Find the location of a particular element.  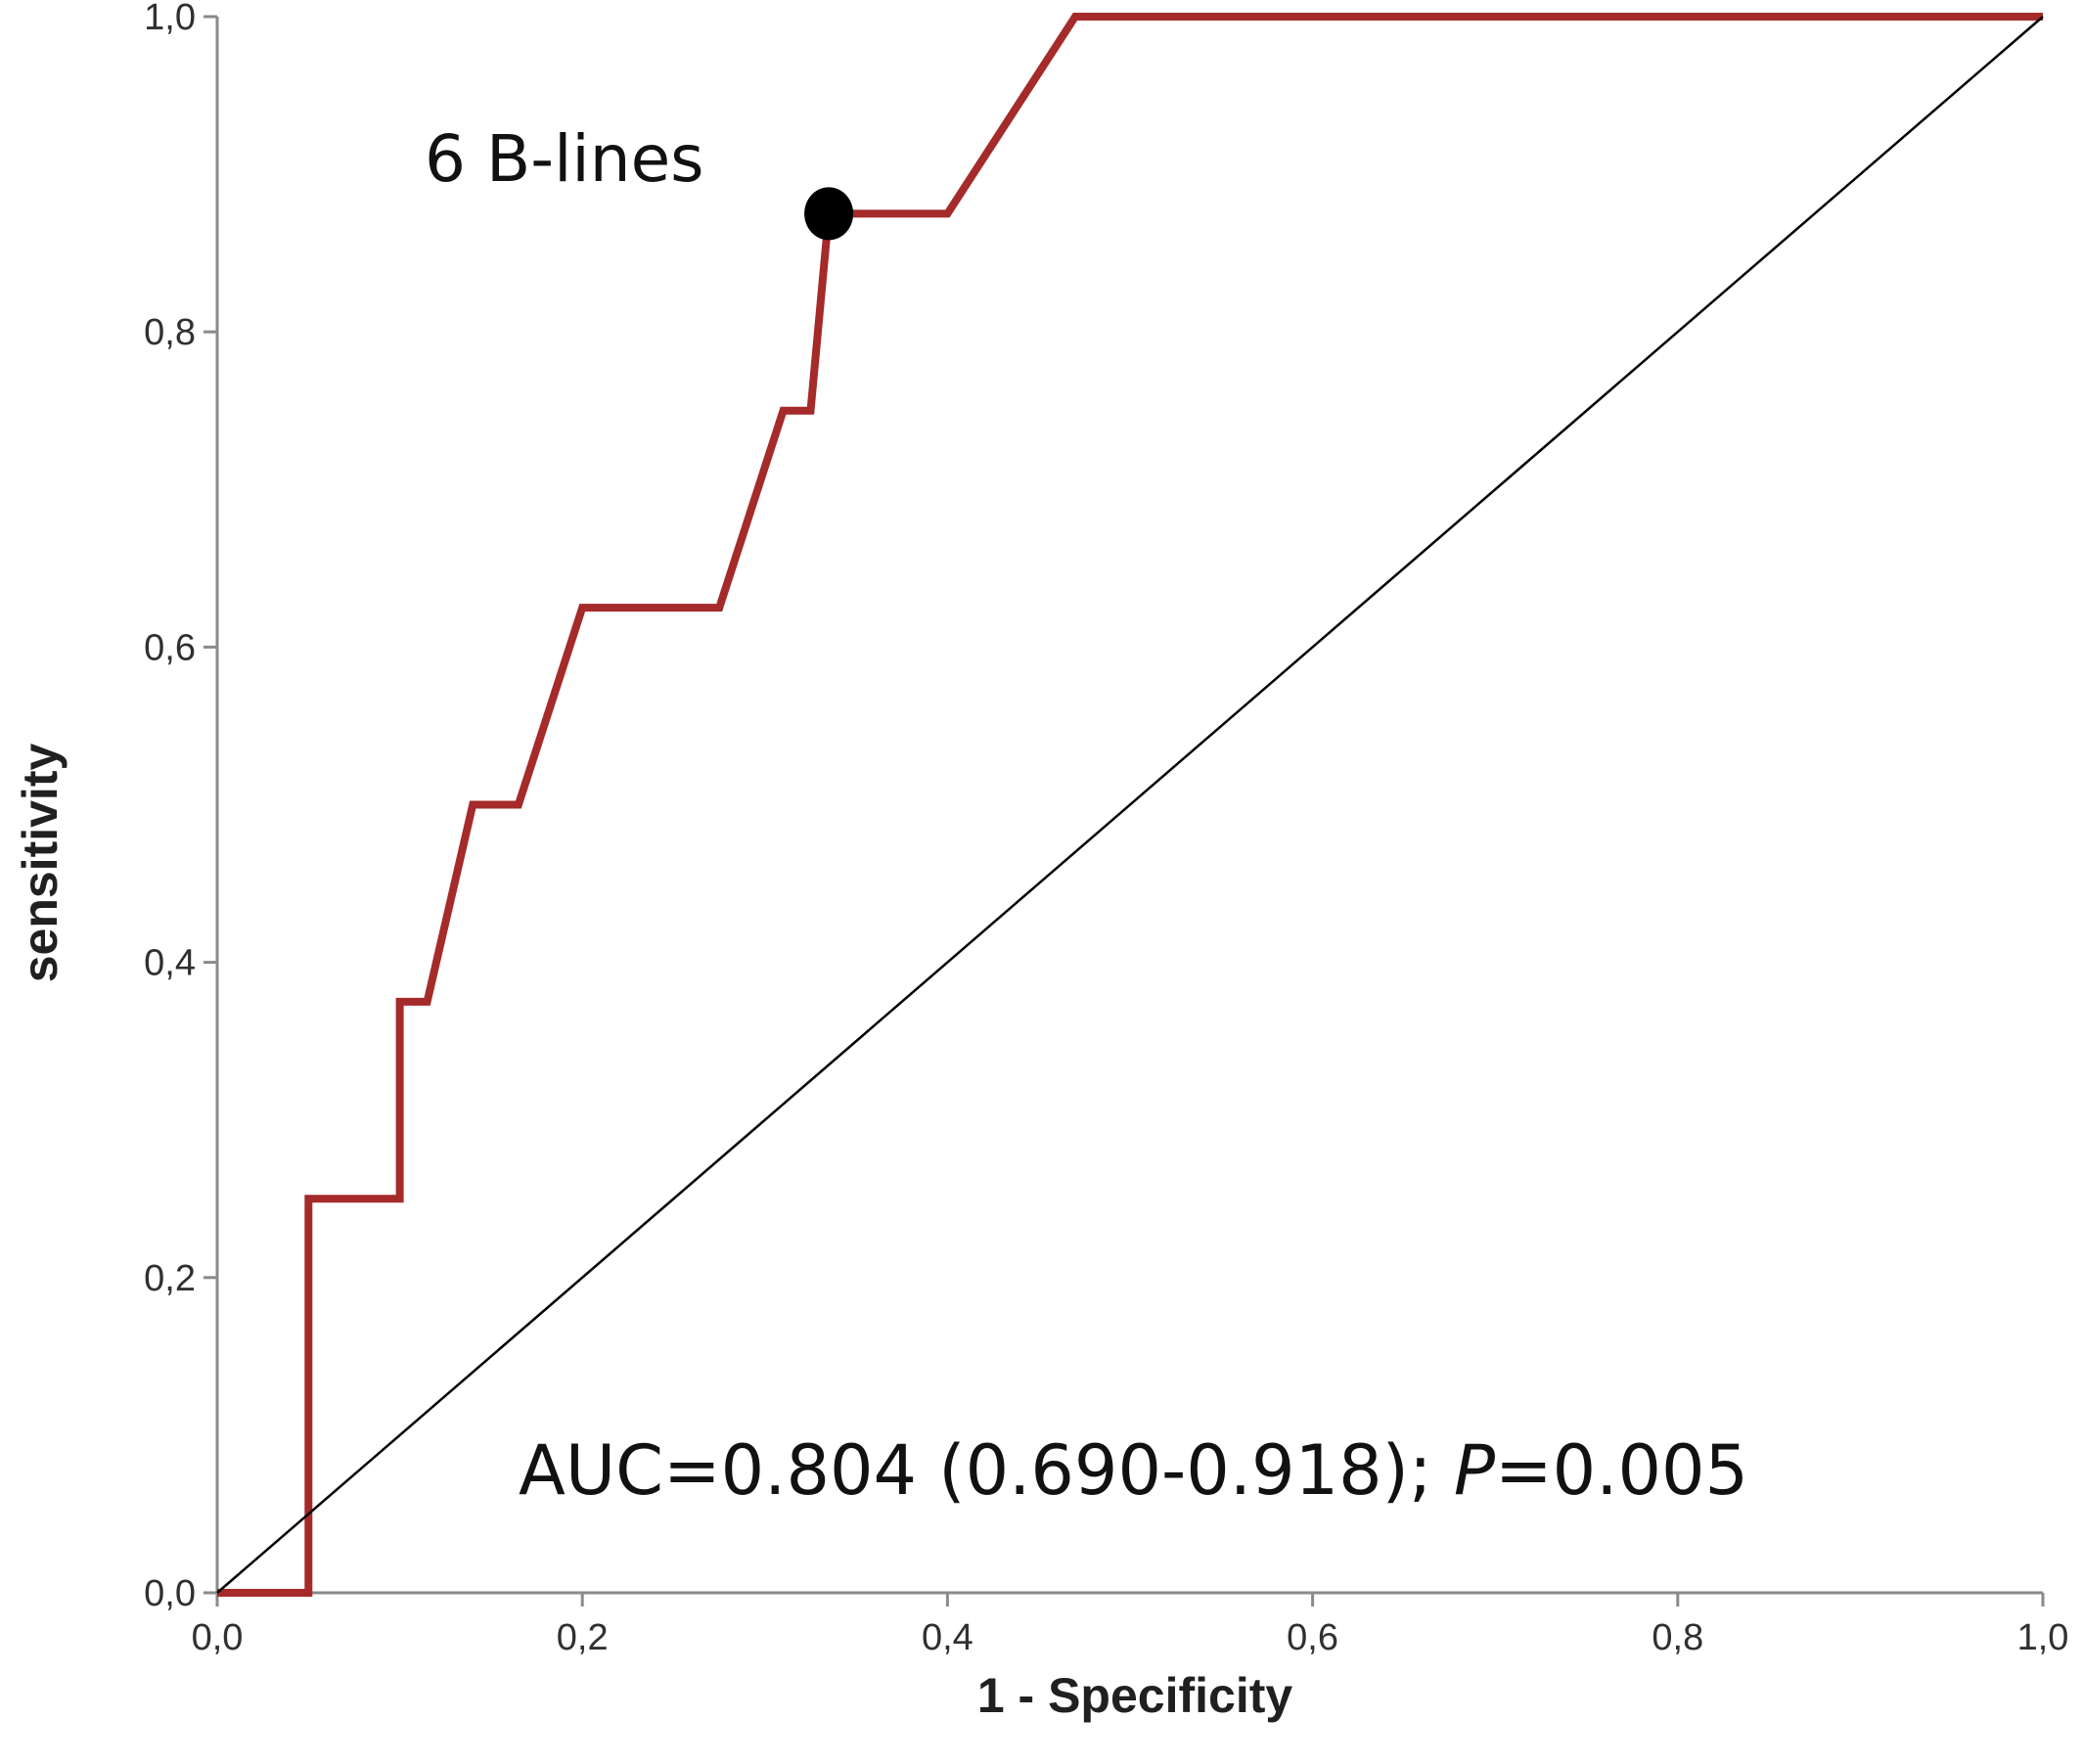

x-tick-label: 0,4 is located at coordinates (947, 1638).